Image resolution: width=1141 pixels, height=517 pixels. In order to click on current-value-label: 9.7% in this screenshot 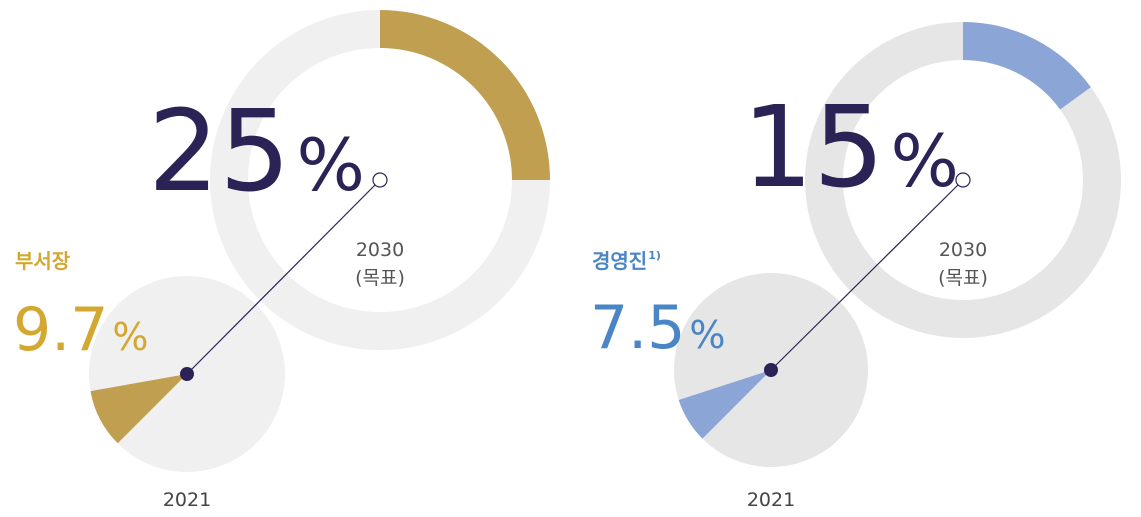, I will do `click(81, 330)`.